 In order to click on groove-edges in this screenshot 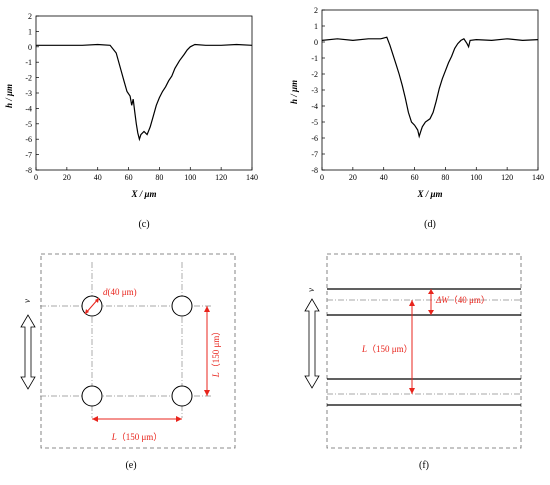, I will do `click(424, 347)`.